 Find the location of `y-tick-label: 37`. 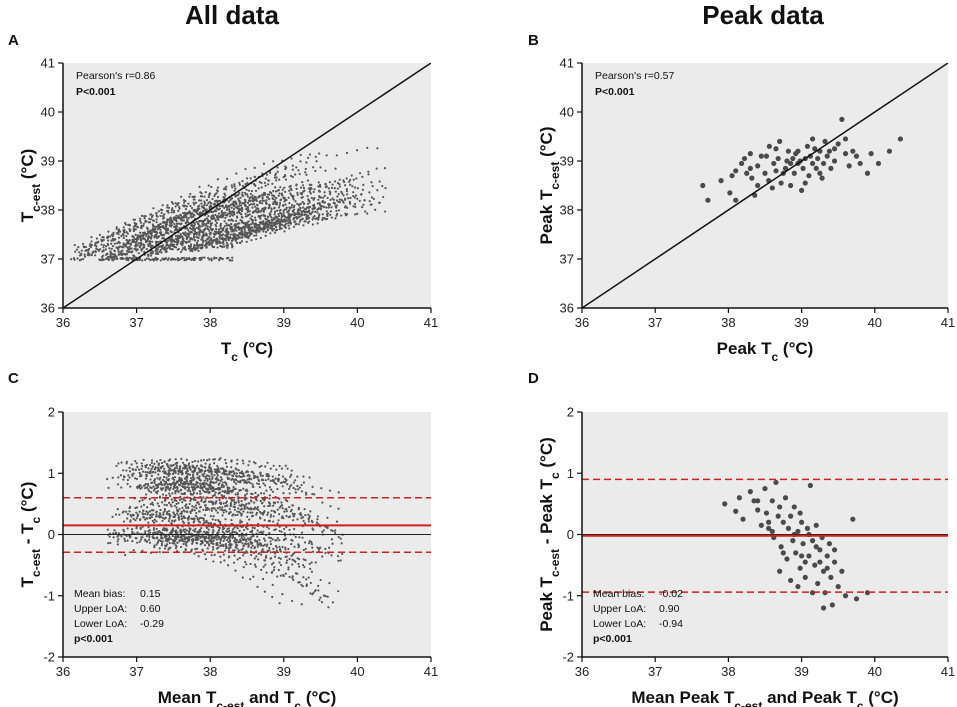

y-tick-label: 37 is located at coordinates (567, 259).